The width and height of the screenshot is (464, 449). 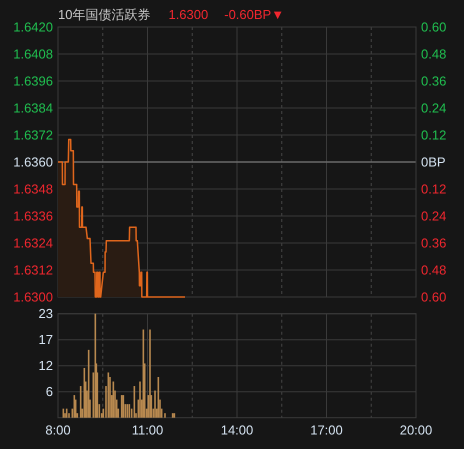 I want to click on y-tick-label: 1.6312, so click(x=33, y=270).